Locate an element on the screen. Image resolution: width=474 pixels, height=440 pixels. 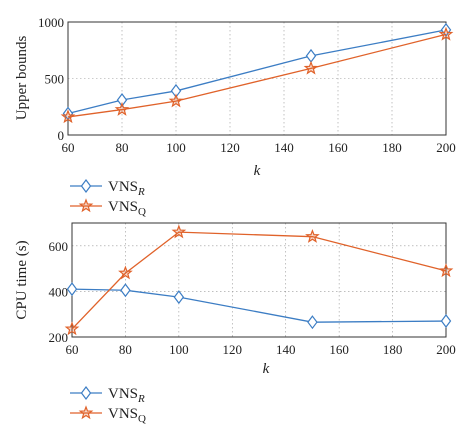
y-axis-label: Upper bounds is located at coordinates (22, 78).